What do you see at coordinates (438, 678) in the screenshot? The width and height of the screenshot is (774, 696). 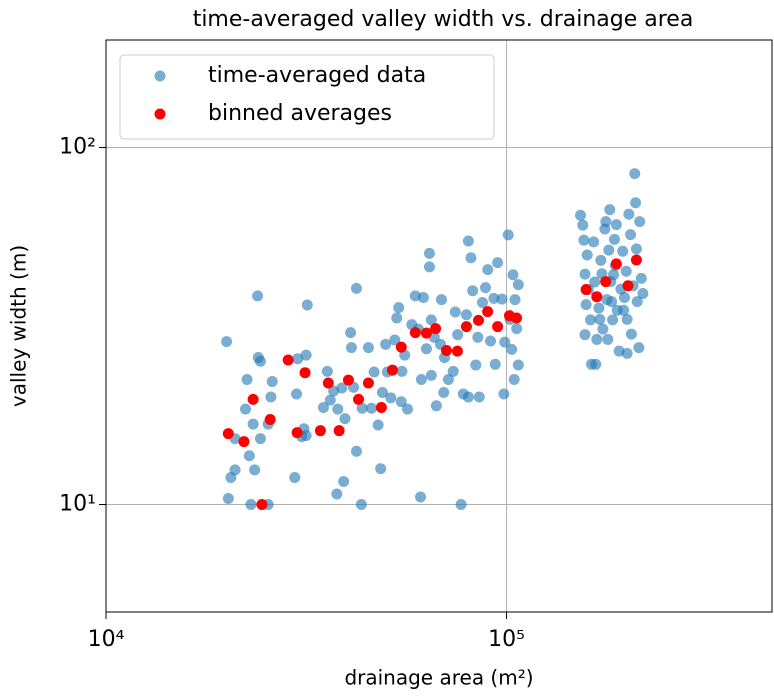 I see `x-axis-label: drainage area (m²)` at bounding box center [438, 678].